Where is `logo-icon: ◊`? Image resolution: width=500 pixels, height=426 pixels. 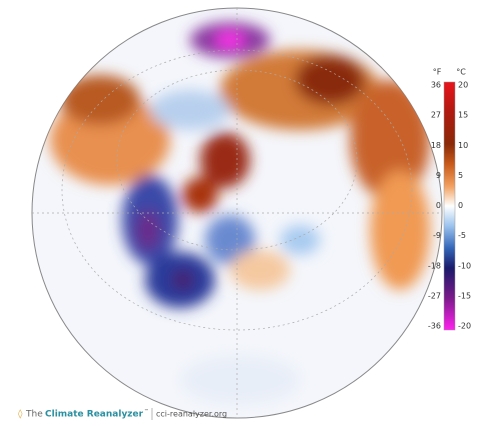 logo-icon: ◊ is located at coordinates (20, 414).